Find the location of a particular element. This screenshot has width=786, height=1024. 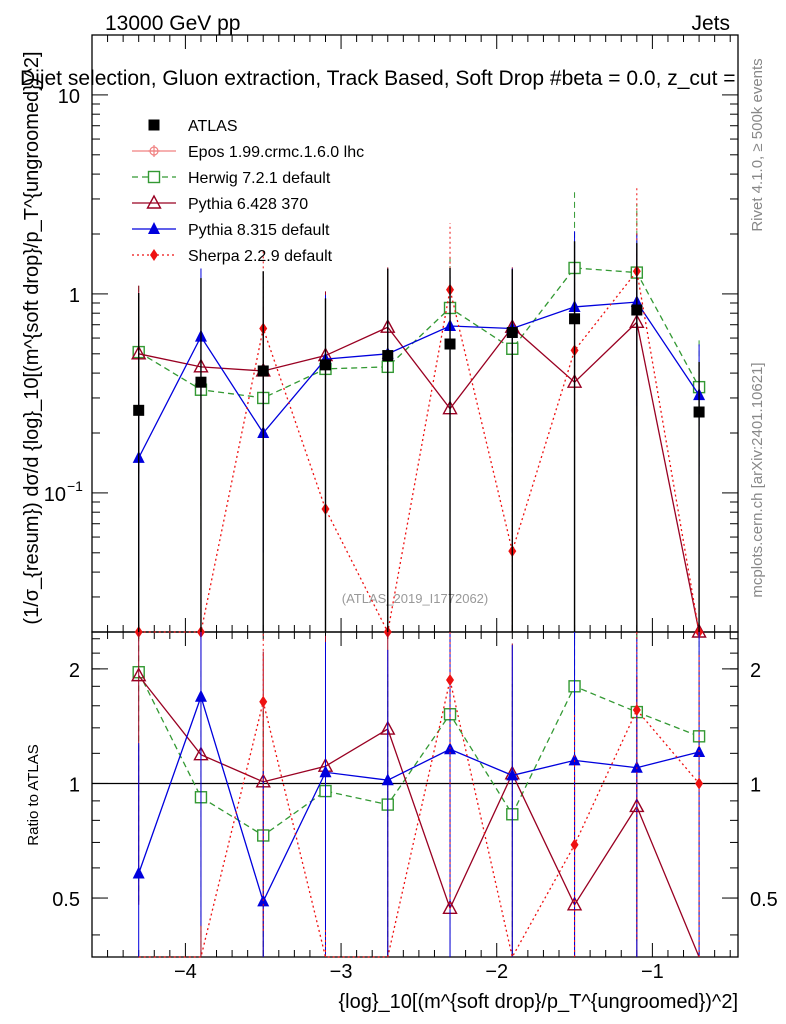

ratio-axis-label: Ratio to ATLAS is located at coordinates (33, 794).